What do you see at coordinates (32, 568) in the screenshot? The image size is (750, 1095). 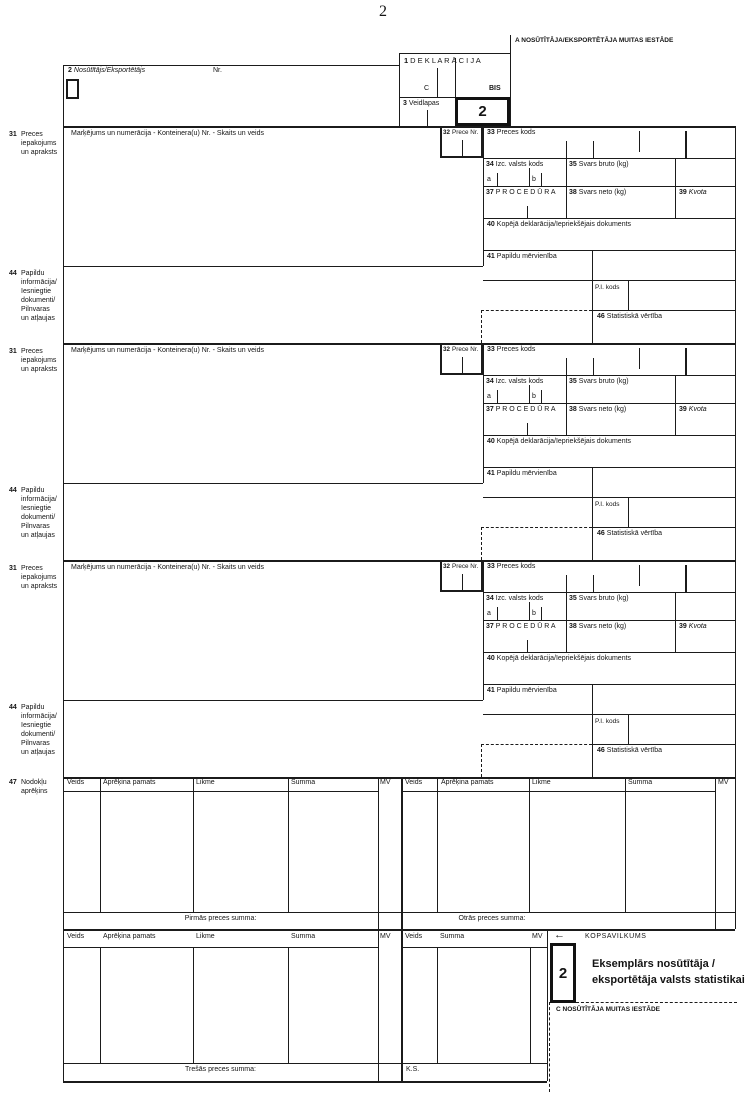 I see `box31-label: Preces` at bounding box center [32, 568].